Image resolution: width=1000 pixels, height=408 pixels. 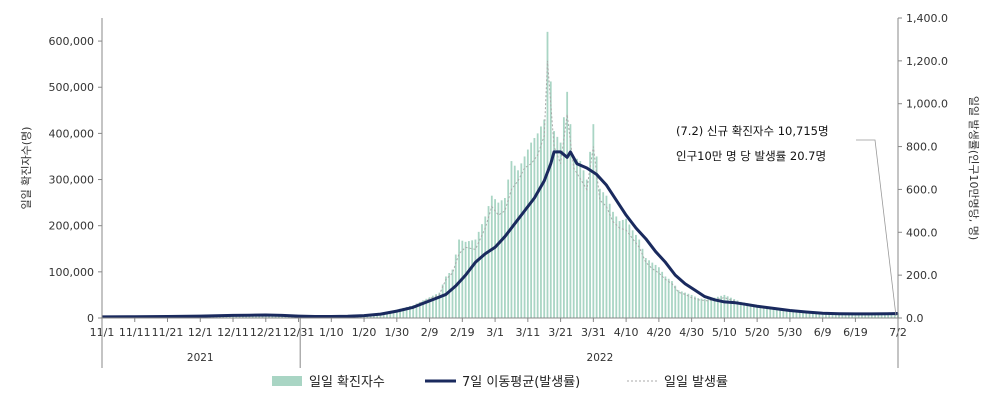 I want to click on x-tick-label-11: 2/19, so click(x=462, y=332).